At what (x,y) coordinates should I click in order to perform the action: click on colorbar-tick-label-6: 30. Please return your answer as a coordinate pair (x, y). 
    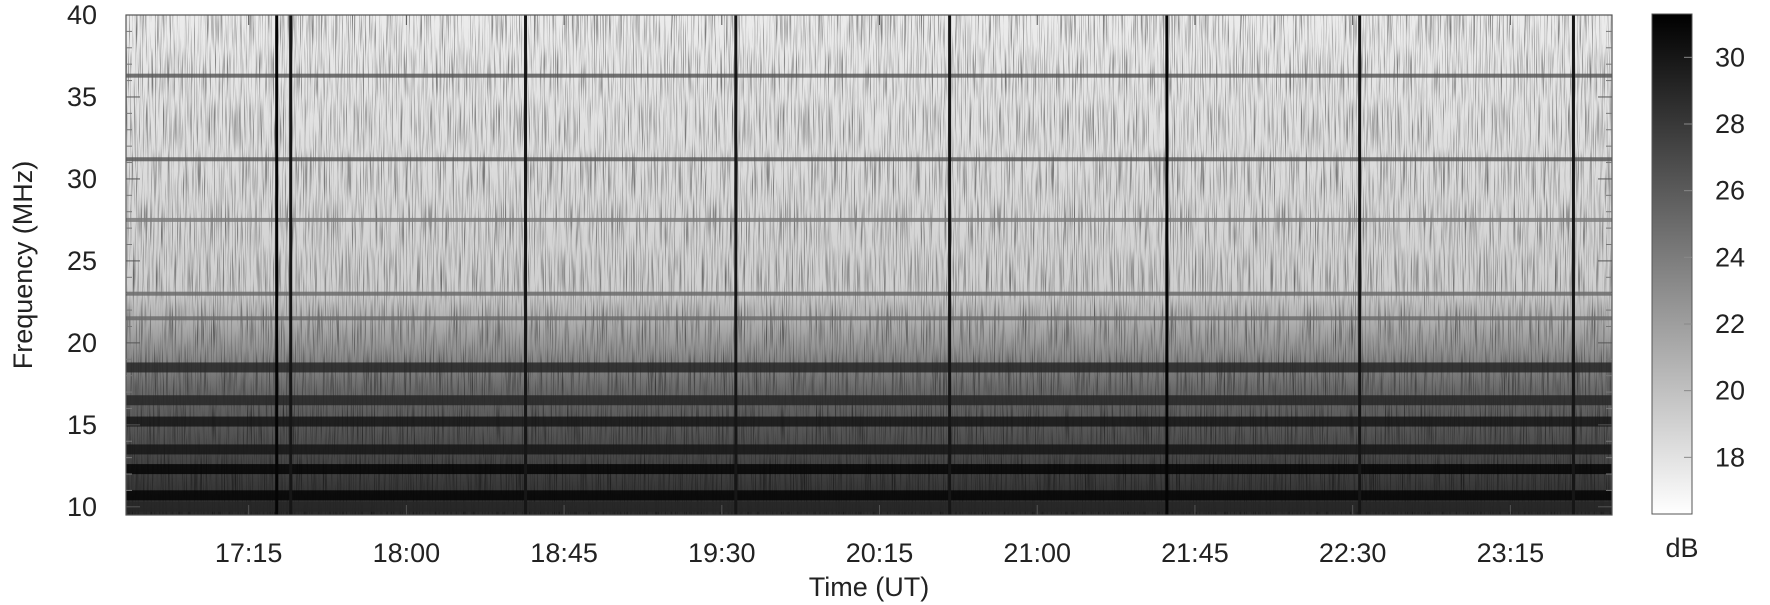
    Looking at the image, I should click on (1730, 57).